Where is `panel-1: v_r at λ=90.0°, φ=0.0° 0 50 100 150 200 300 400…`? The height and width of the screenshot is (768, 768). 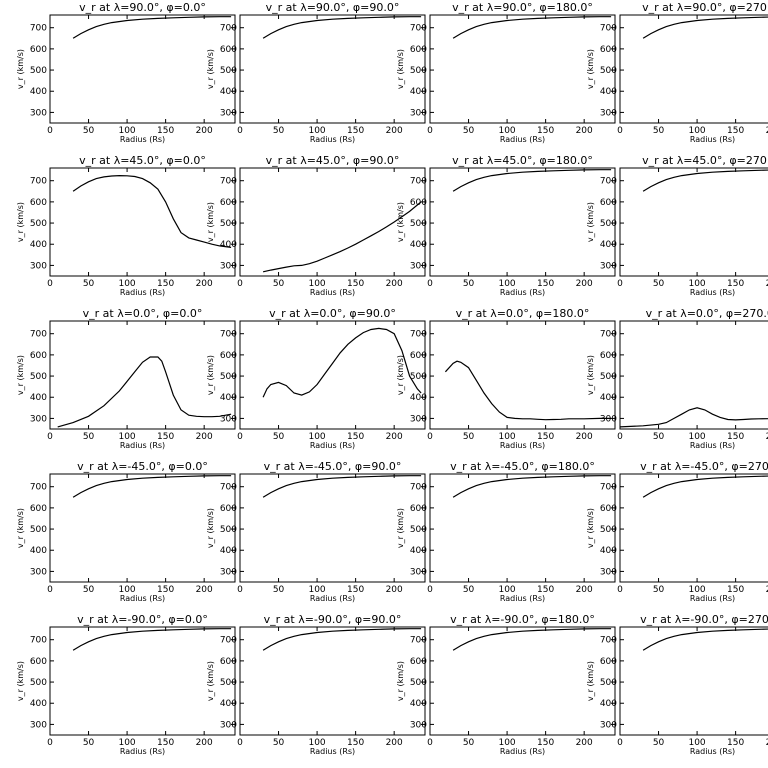
panel-1: v_r at λ=90.0°, φ=0.0° 0 50 100 150 200 300 400… is located at coordinates (126, 72).